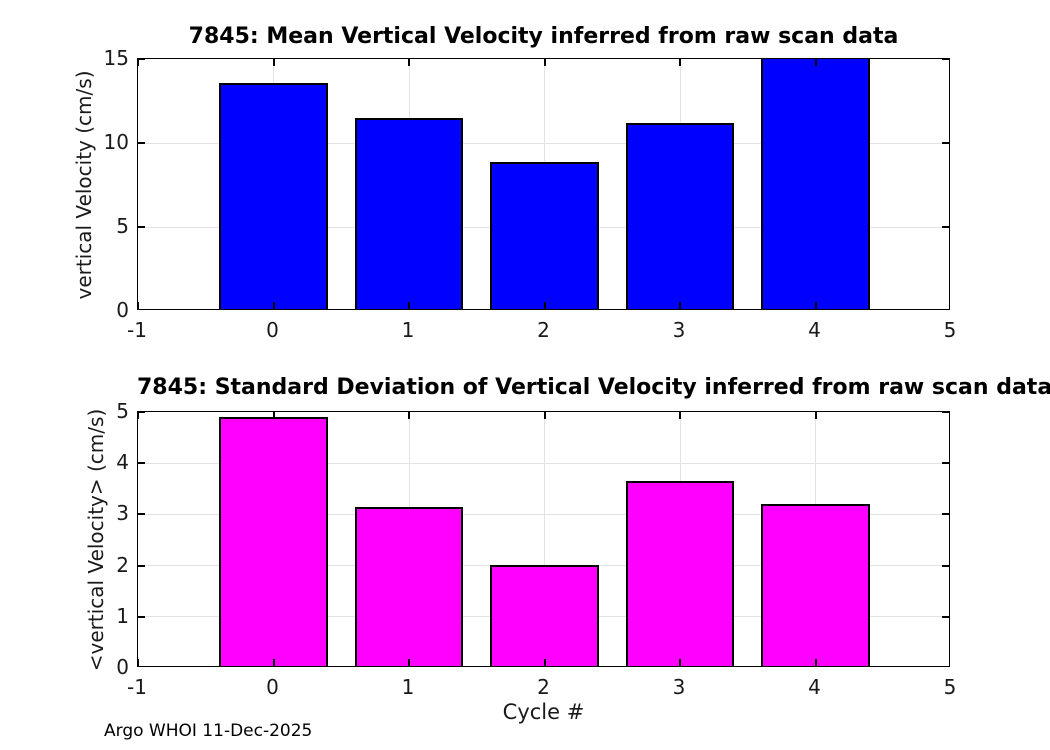 The width and height of the screenshot is (1050, 750). Describe the element at coordinates (122, 513) in the screenshot. I see `y-tick-label: 3` at that location.